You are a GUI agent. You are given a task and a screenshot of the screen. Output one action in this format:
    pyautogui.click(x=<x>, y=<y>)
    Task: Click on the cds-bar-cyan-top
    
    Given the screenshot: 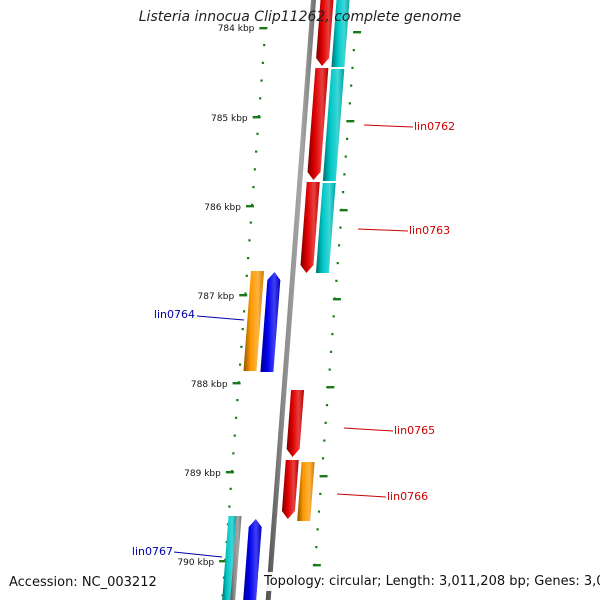 What is the action you would take?
    pyautogui.click(x=340, y=33)
    